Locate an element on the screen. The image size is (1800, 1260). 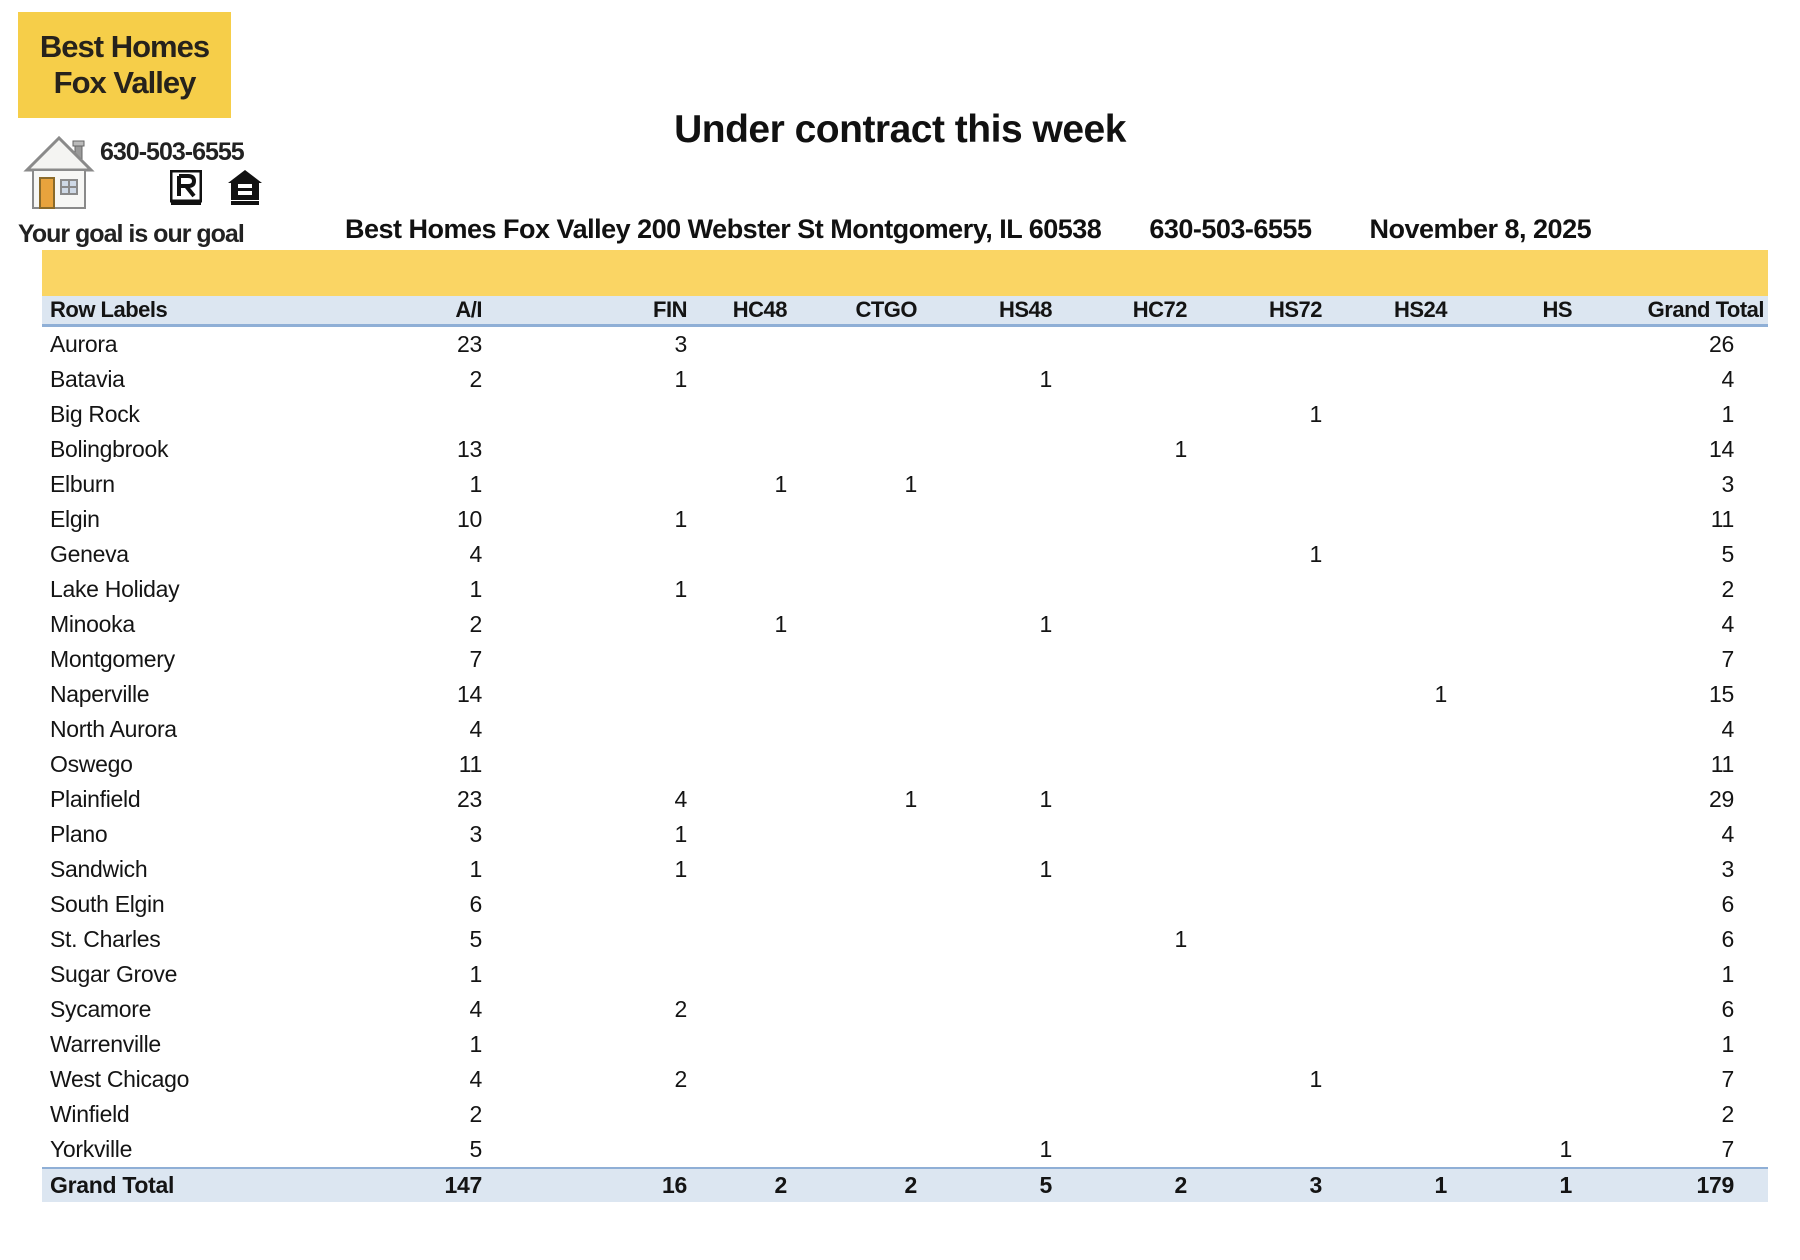
row-label: Bolingbrook is located at coordinates (109, 449).